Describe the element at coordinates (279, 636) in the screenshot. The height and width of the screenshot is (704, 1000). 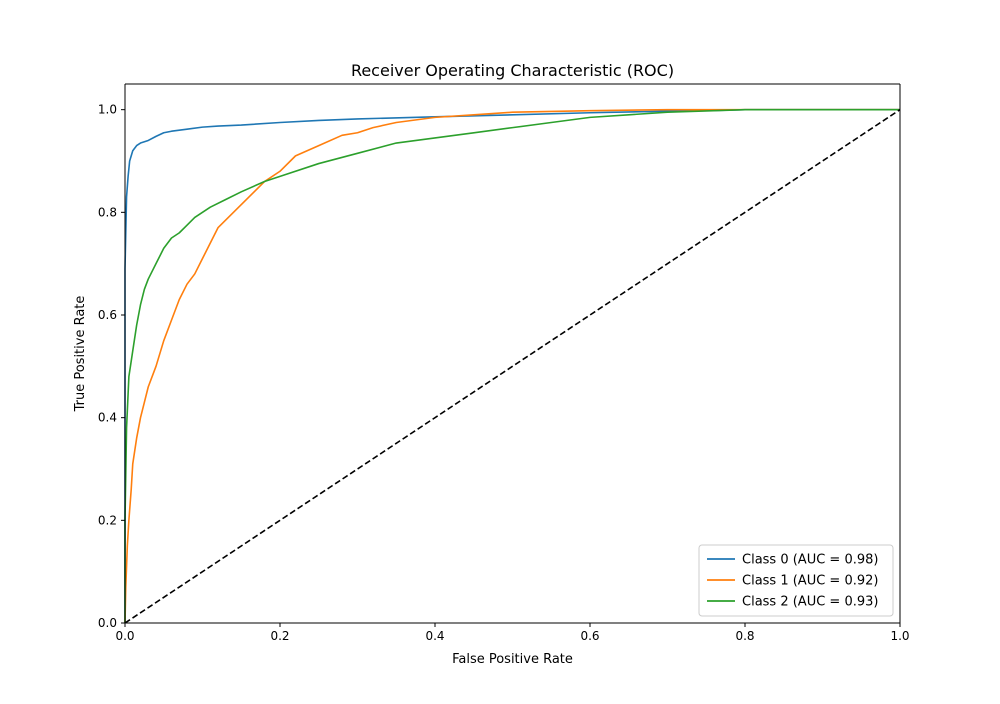
I see `x-tick-label: 0.2` at that location.